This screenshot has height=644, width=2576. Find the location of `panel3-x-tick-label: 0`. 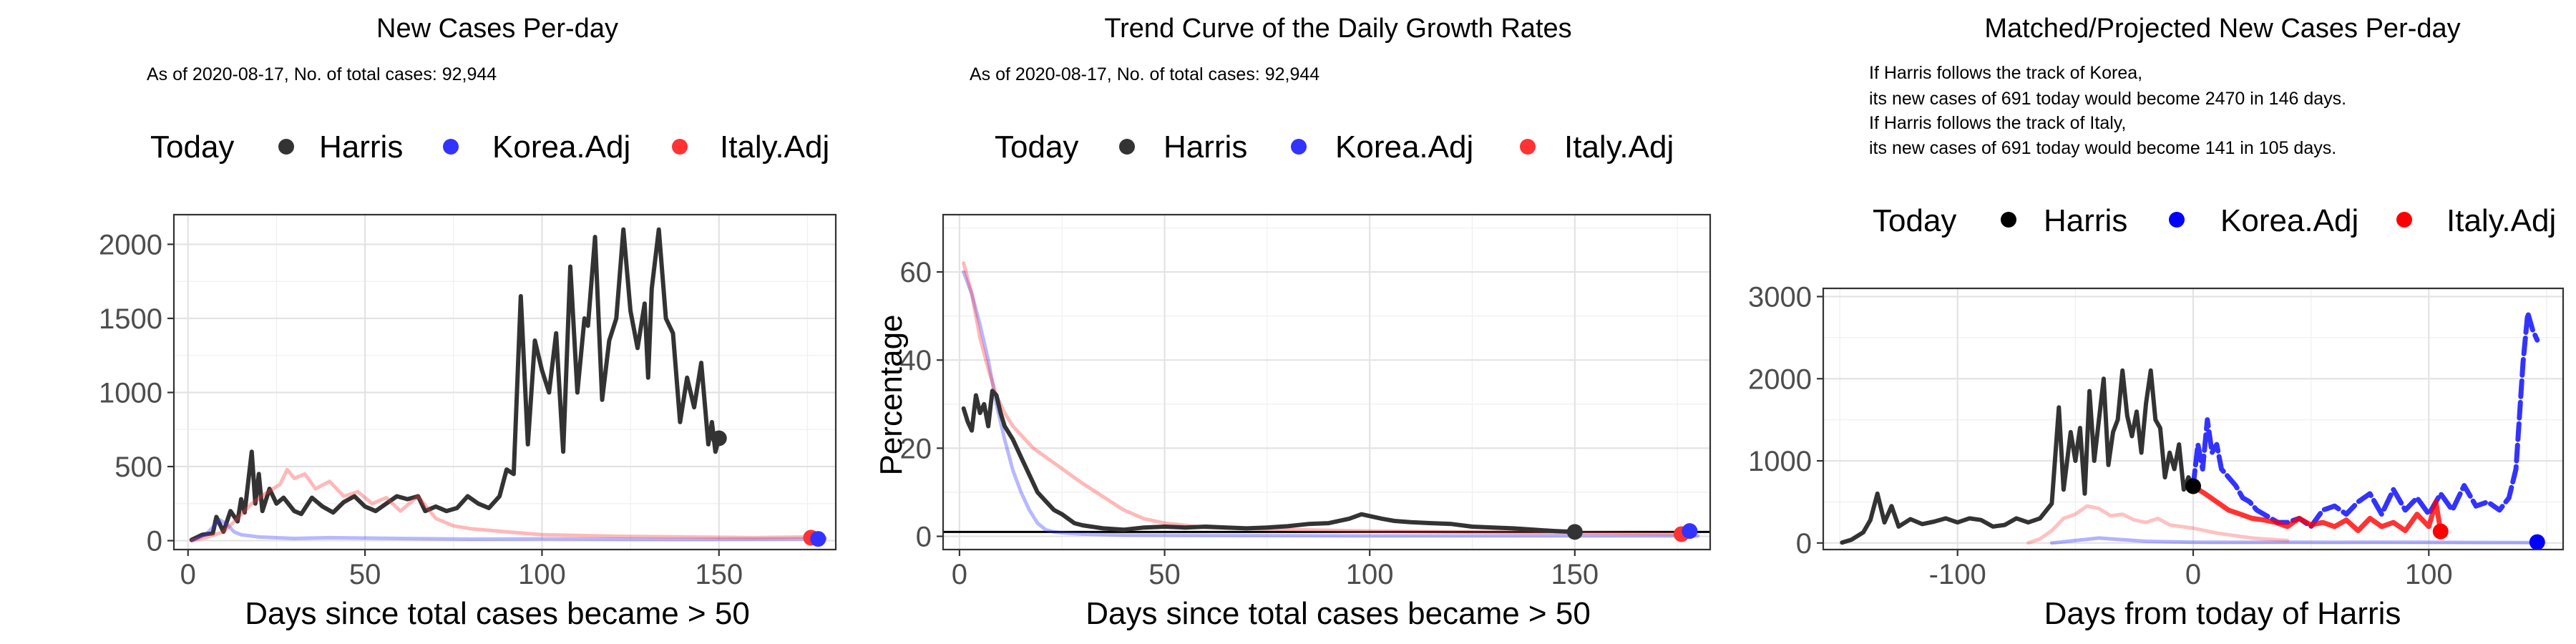

panel3-x-tick-label: 0 is located at coordinates (2193, 574).